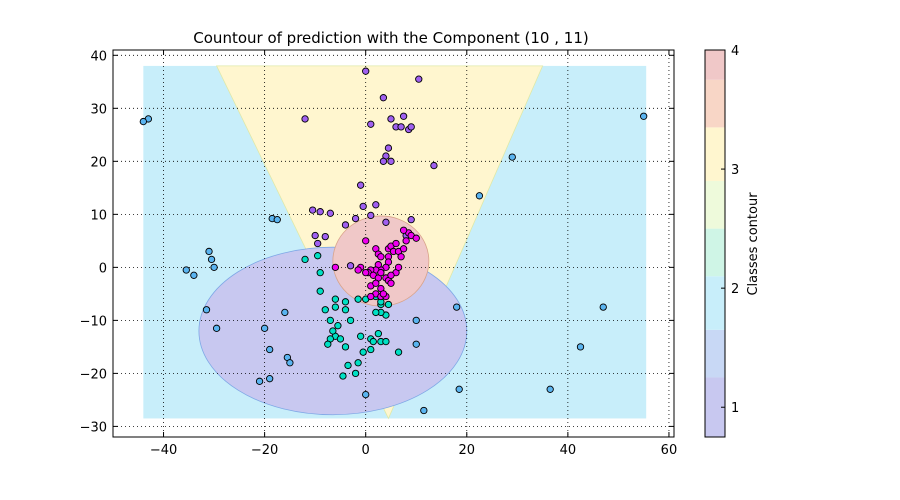 The height and width of the screenshot is (500, 900). What do you see at coordinates (753, 244) in the screenshot?
I see `colorbar-label: Classes contour` at bounding box center [753, 244].